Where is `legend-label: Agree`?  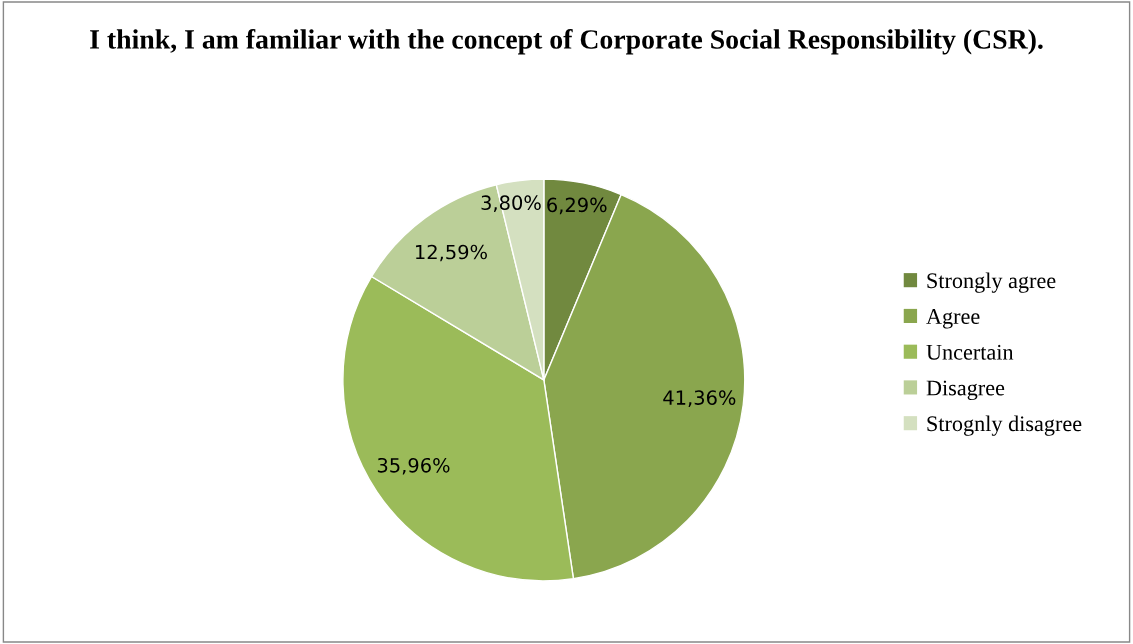 legend-label: Agree is located at coordinates (953, 319).